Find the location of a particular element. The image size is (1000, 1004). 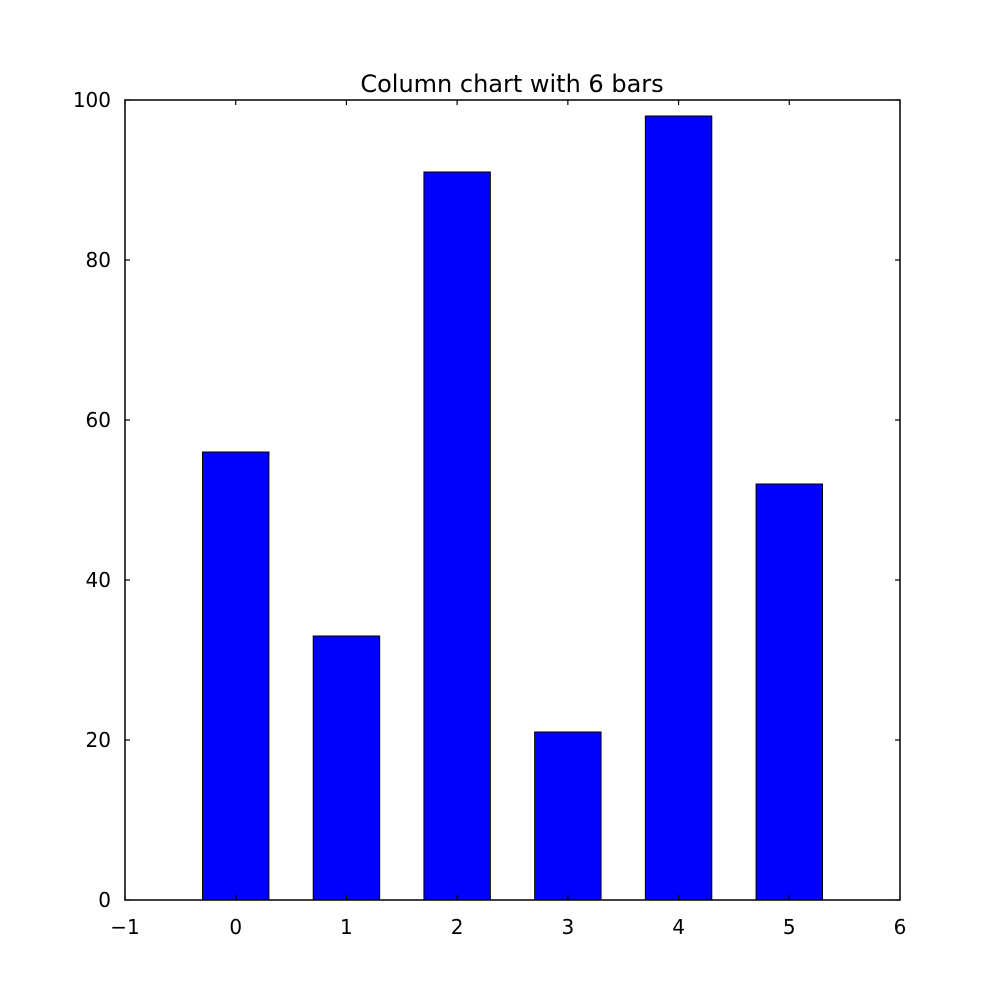

x-tick-label: 4 is located at coordinates (678, 927).